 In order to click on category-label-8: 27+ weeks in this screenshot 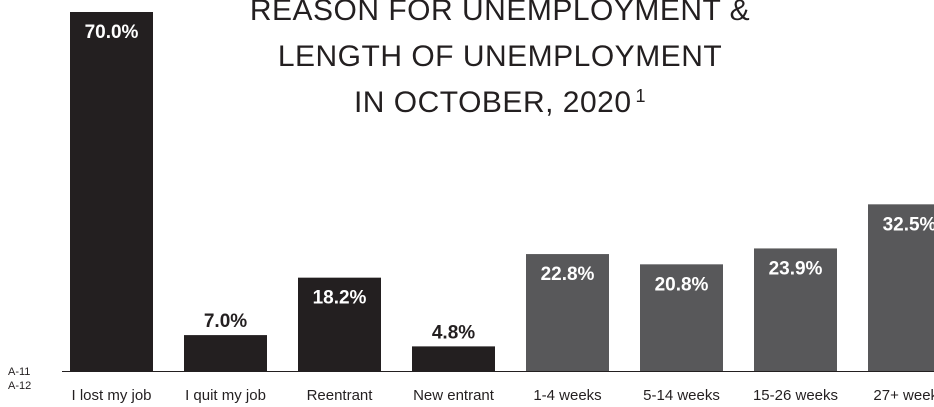, I will do `click(903, 395)`.